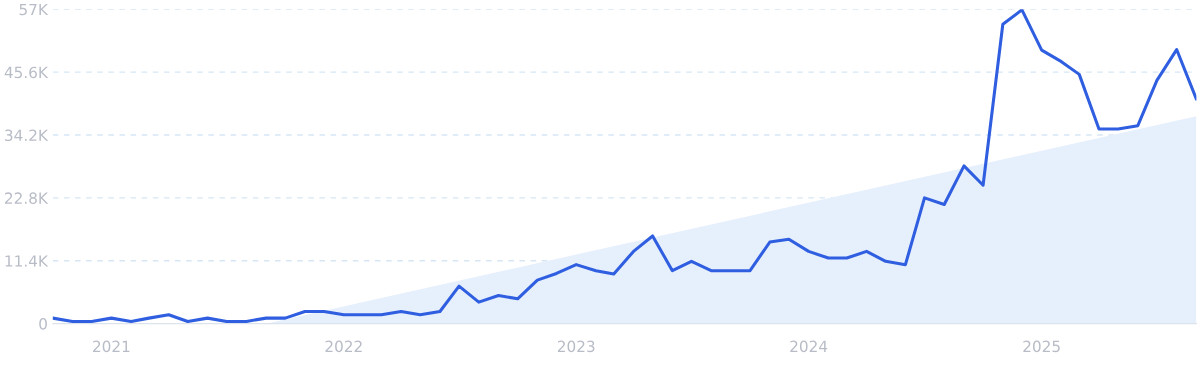 The width and height of the screenshot is (1200, 372). Describe the element at coordinates (43, 324) in the screenshot. I see `y-tick-label: 0` at that location.